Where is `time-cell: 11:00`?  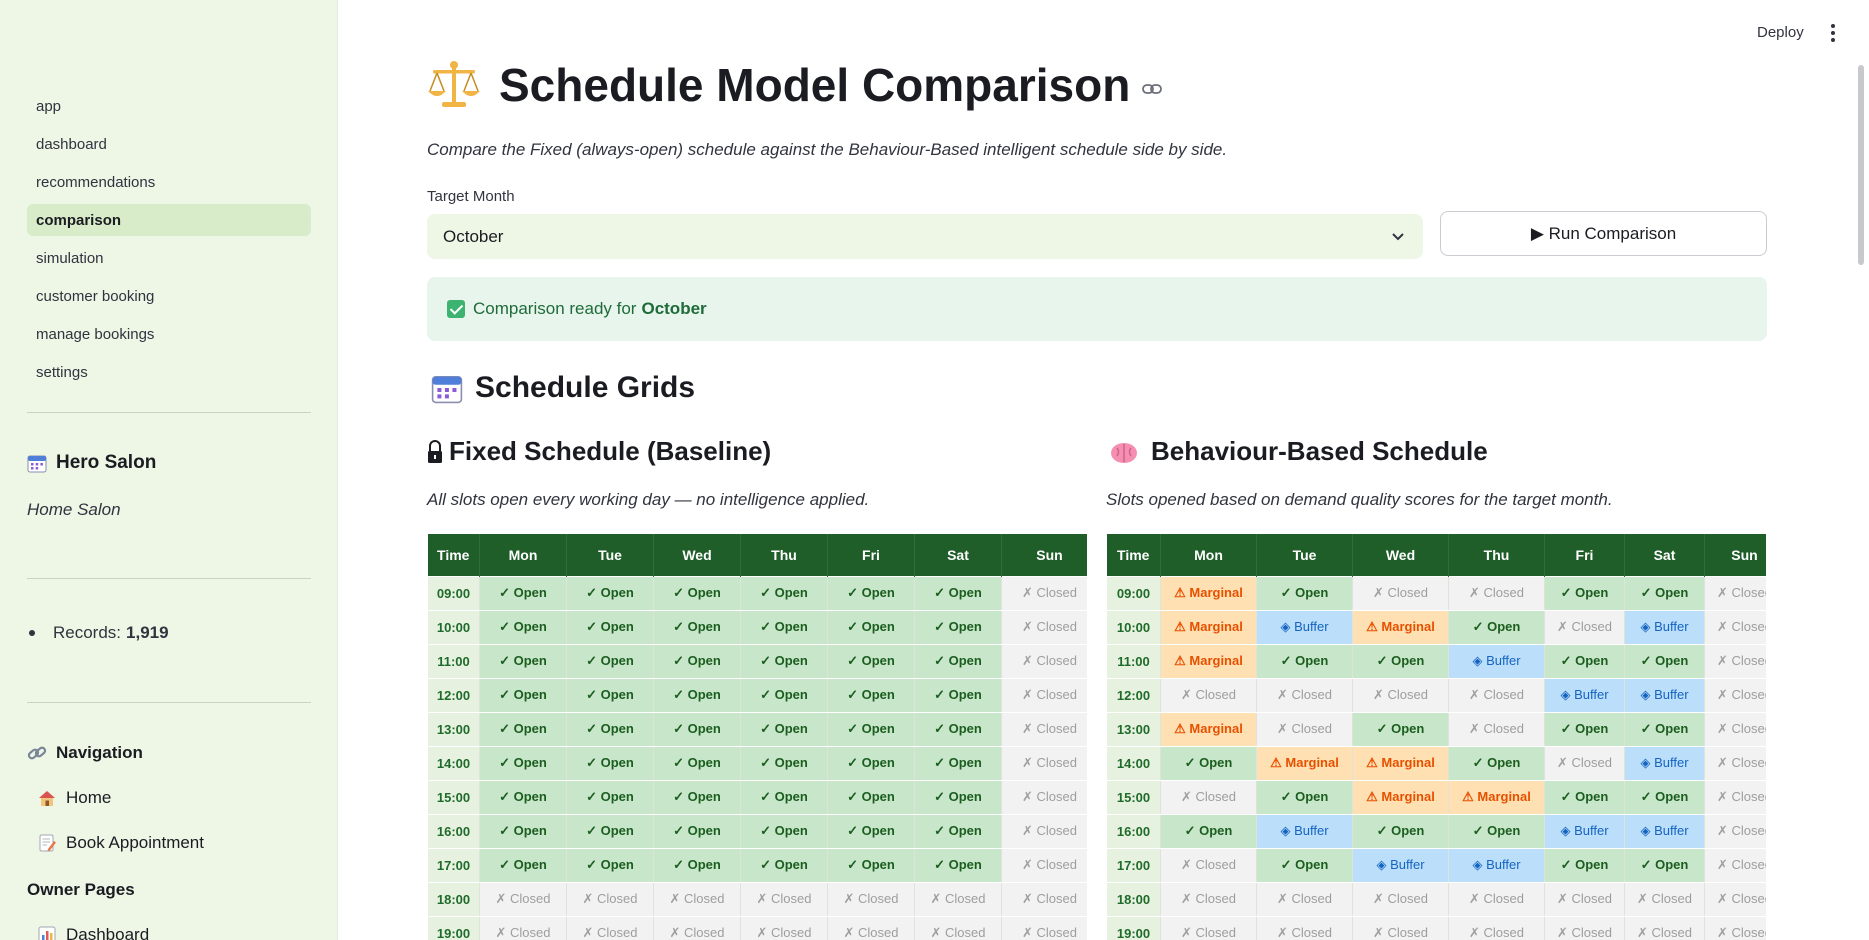
time-cell: 11:00 is located at coordinates (453, 661).